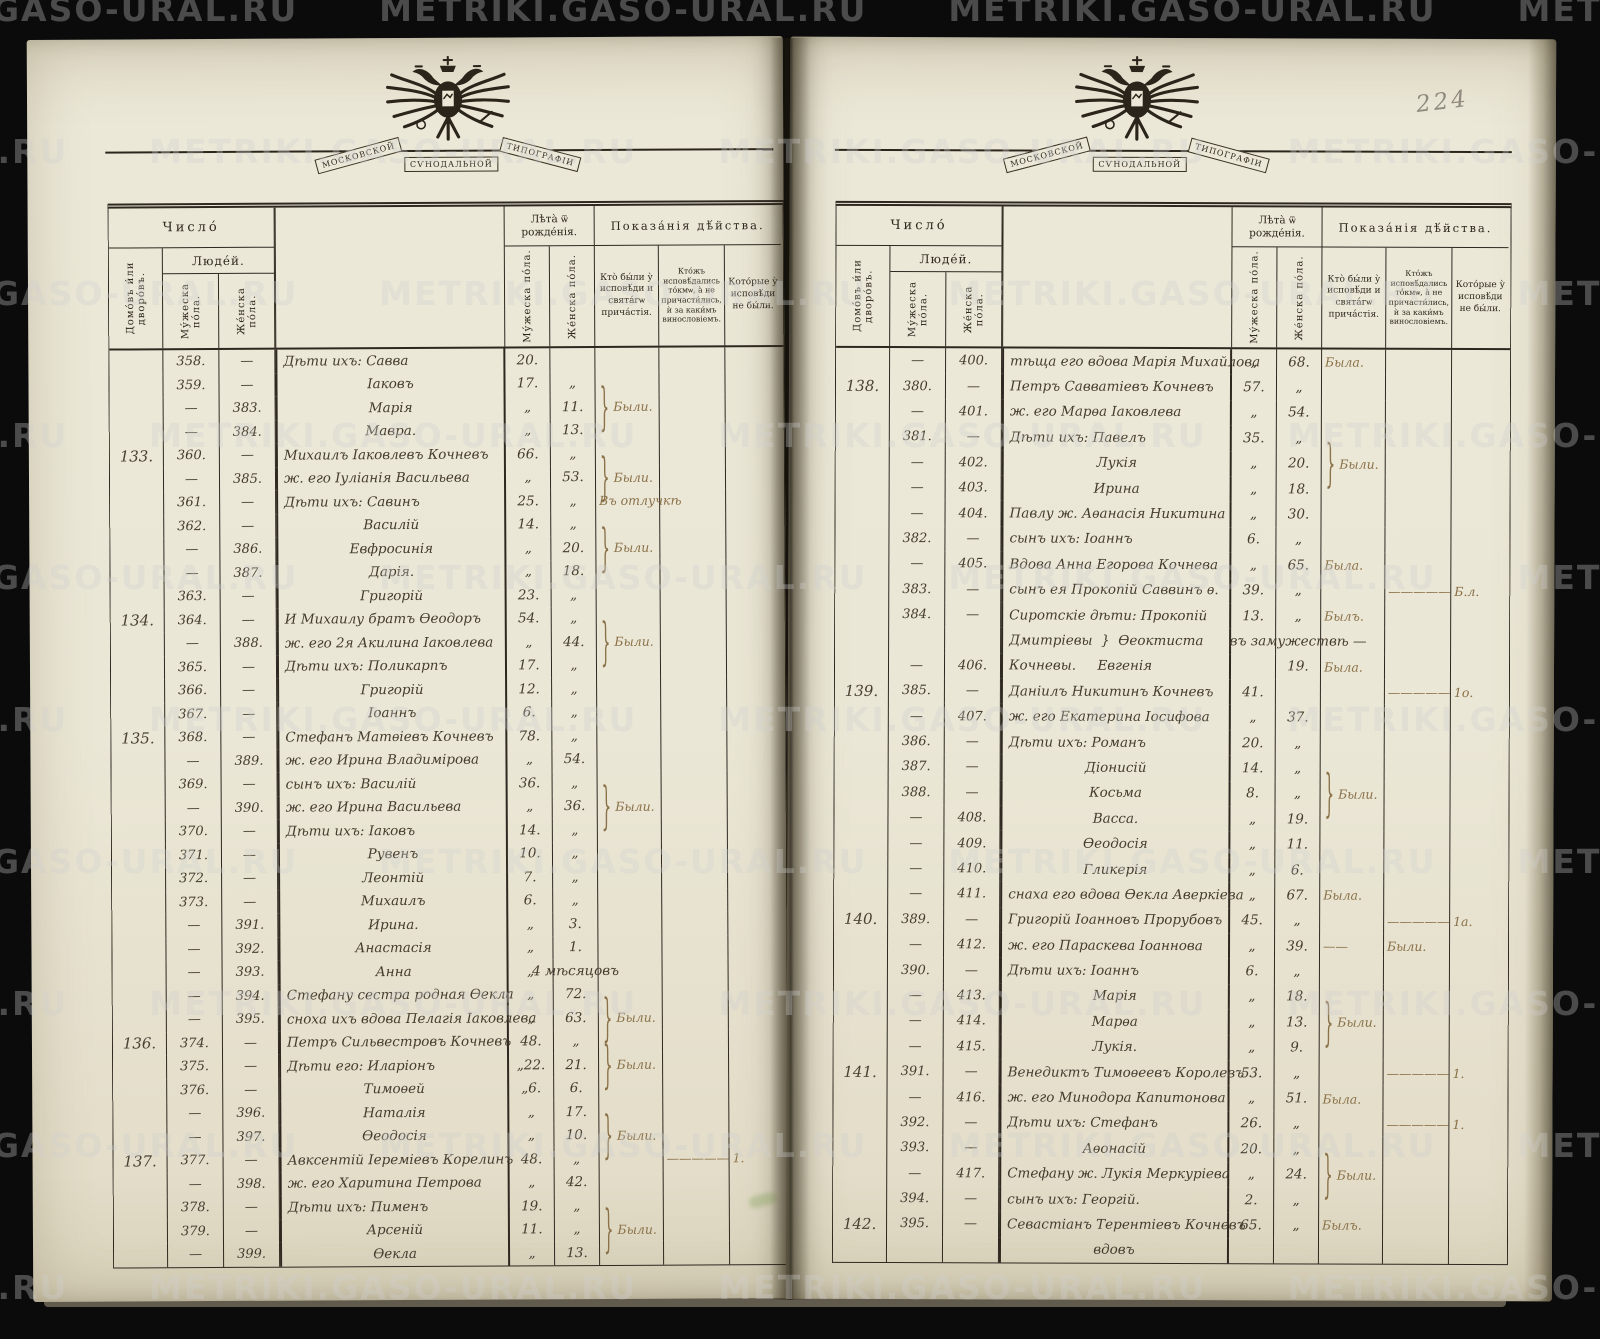 Image resolution: width=1600 pixels, height=1339 pixels. Describe the element at coordinates (248, 573) in the screenshot. I see `female-number: 387.` at that location.